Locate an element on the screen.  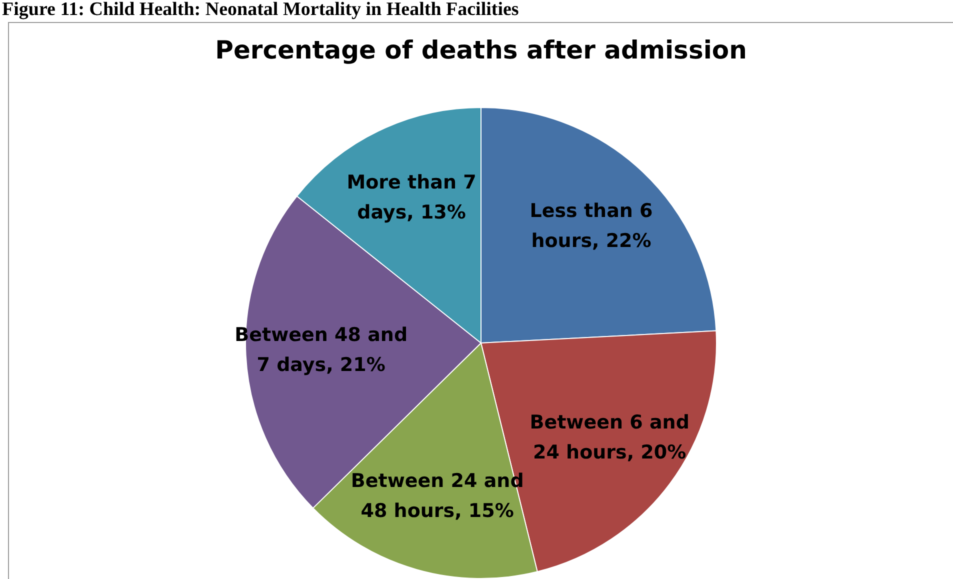
slice-label: More than 7 days, 13% is located at coordinates (411, 198).